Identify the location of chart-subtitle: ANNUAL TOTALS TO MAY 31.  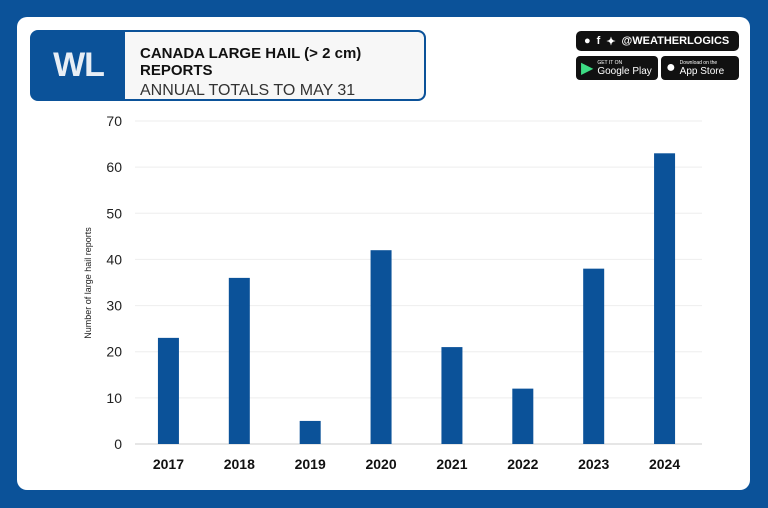
(248, 90).